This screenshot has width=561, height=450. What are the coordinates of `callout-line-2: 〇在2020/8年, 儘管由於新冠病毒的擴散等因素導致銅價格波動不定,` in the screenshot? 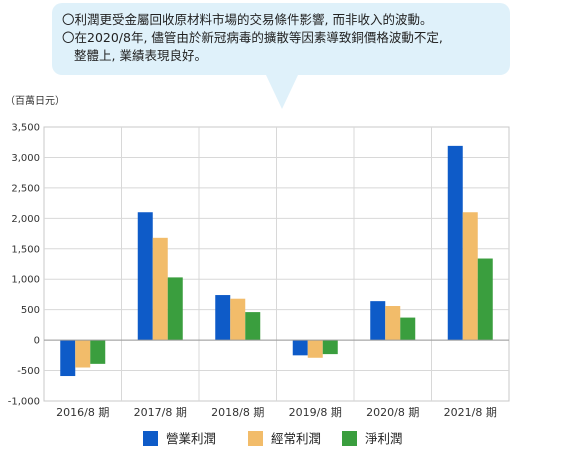 It's located at (252, 37).